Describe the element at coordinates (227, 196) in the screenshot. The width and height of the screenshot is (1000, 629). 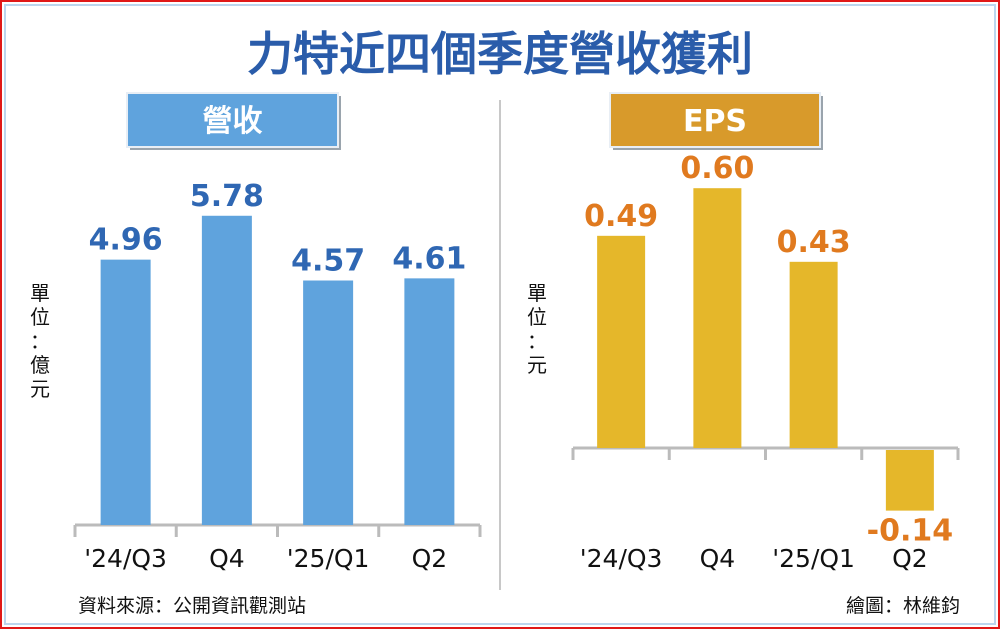
I see `revenue-data-label: 5.78` at that location.